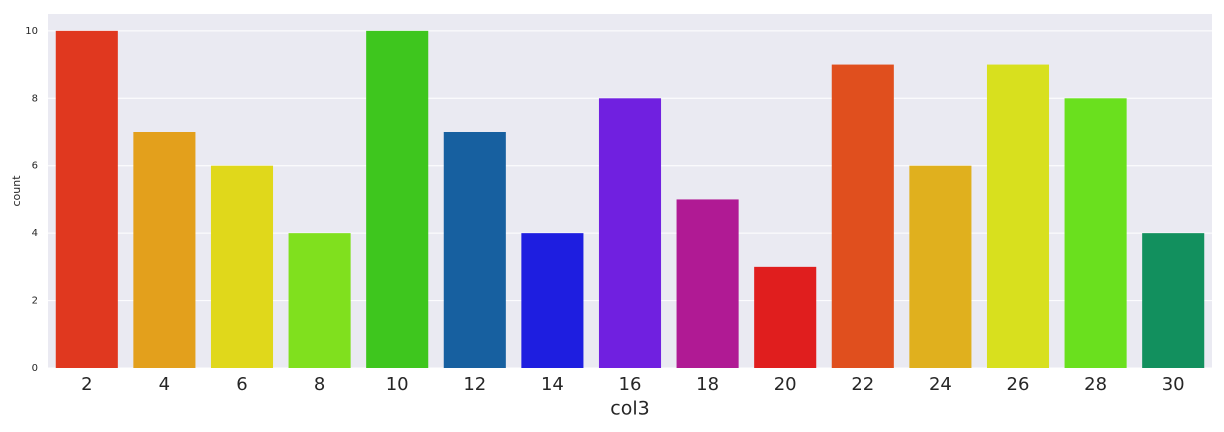  Describe the element at coordinates (35, 301) in the screenshot. I see `y-tick-label: 2` at that location.